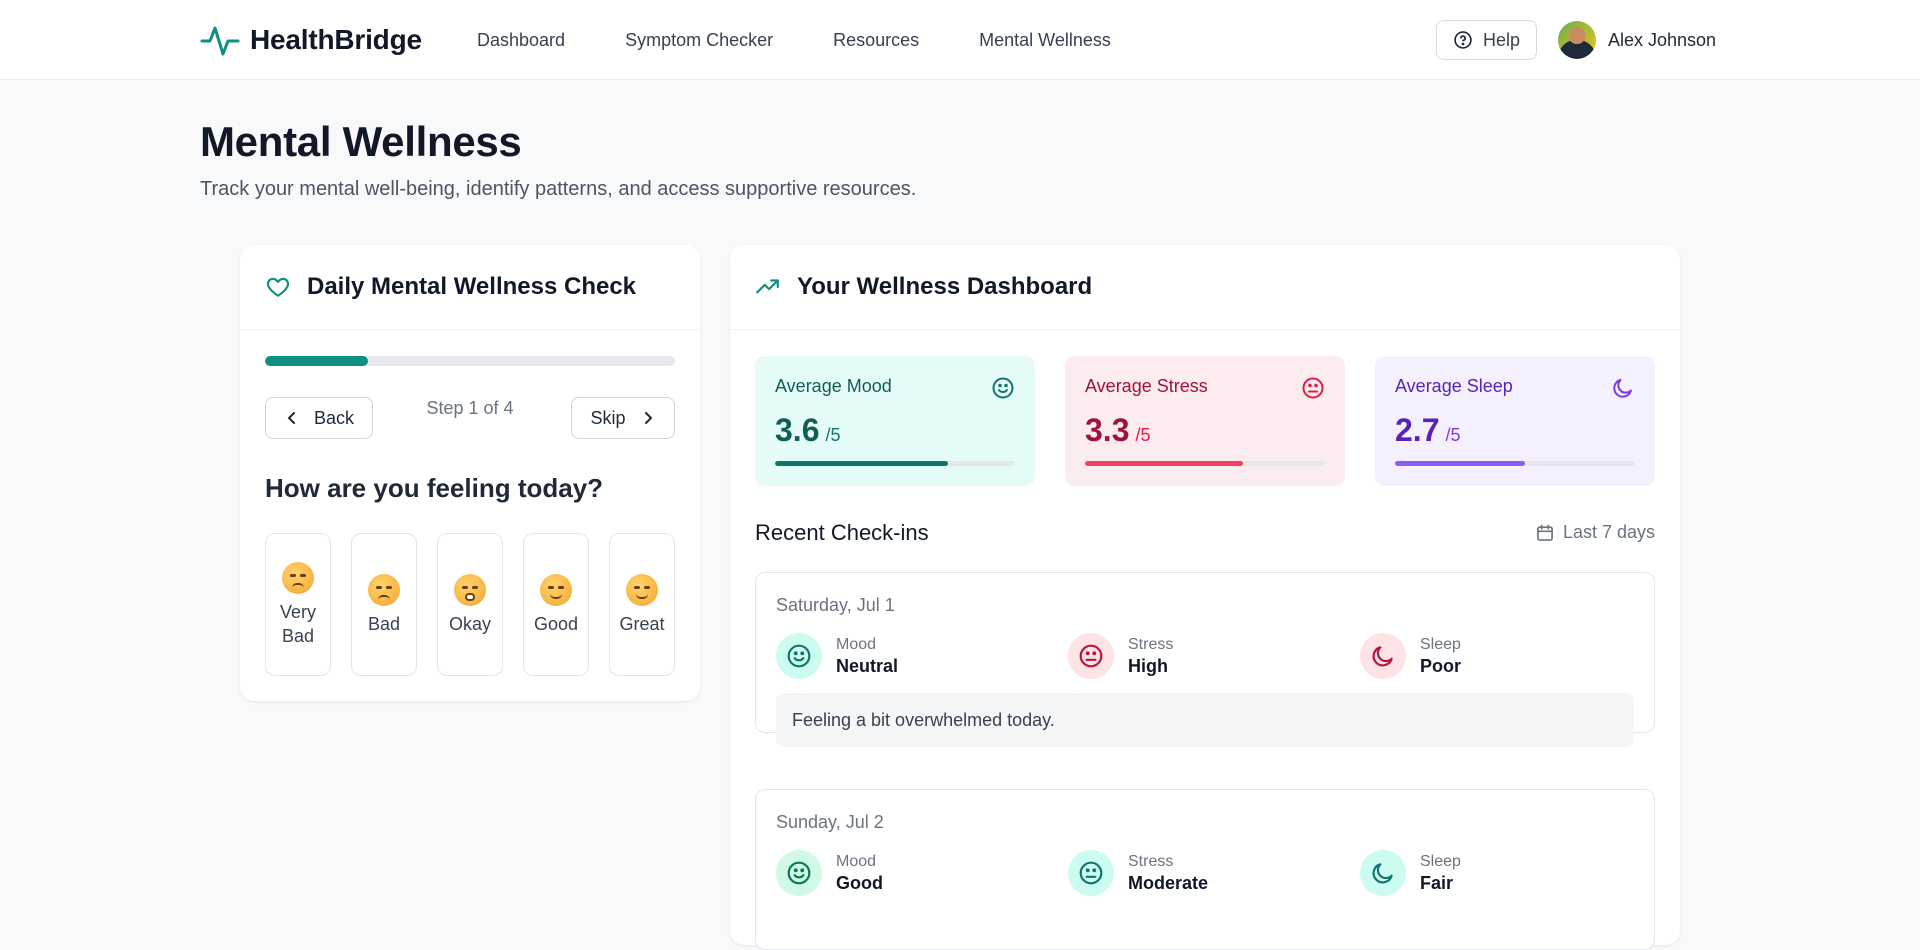 This screenshot has height=950, width=1920. I want to click on back-button: Back, so click(319, 418).